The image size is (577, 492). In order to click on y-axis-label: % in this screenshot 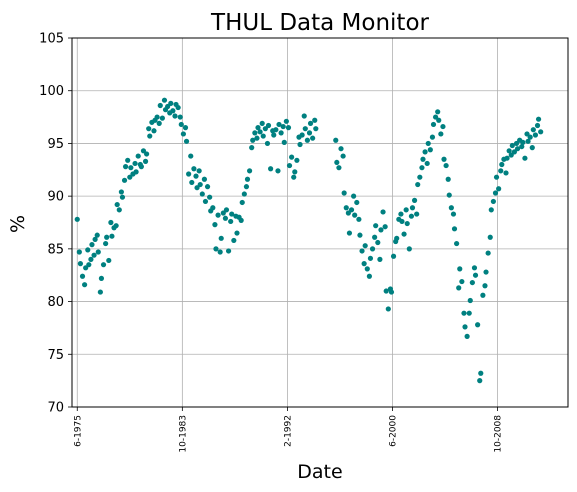, I will do `click(18, 224)`.